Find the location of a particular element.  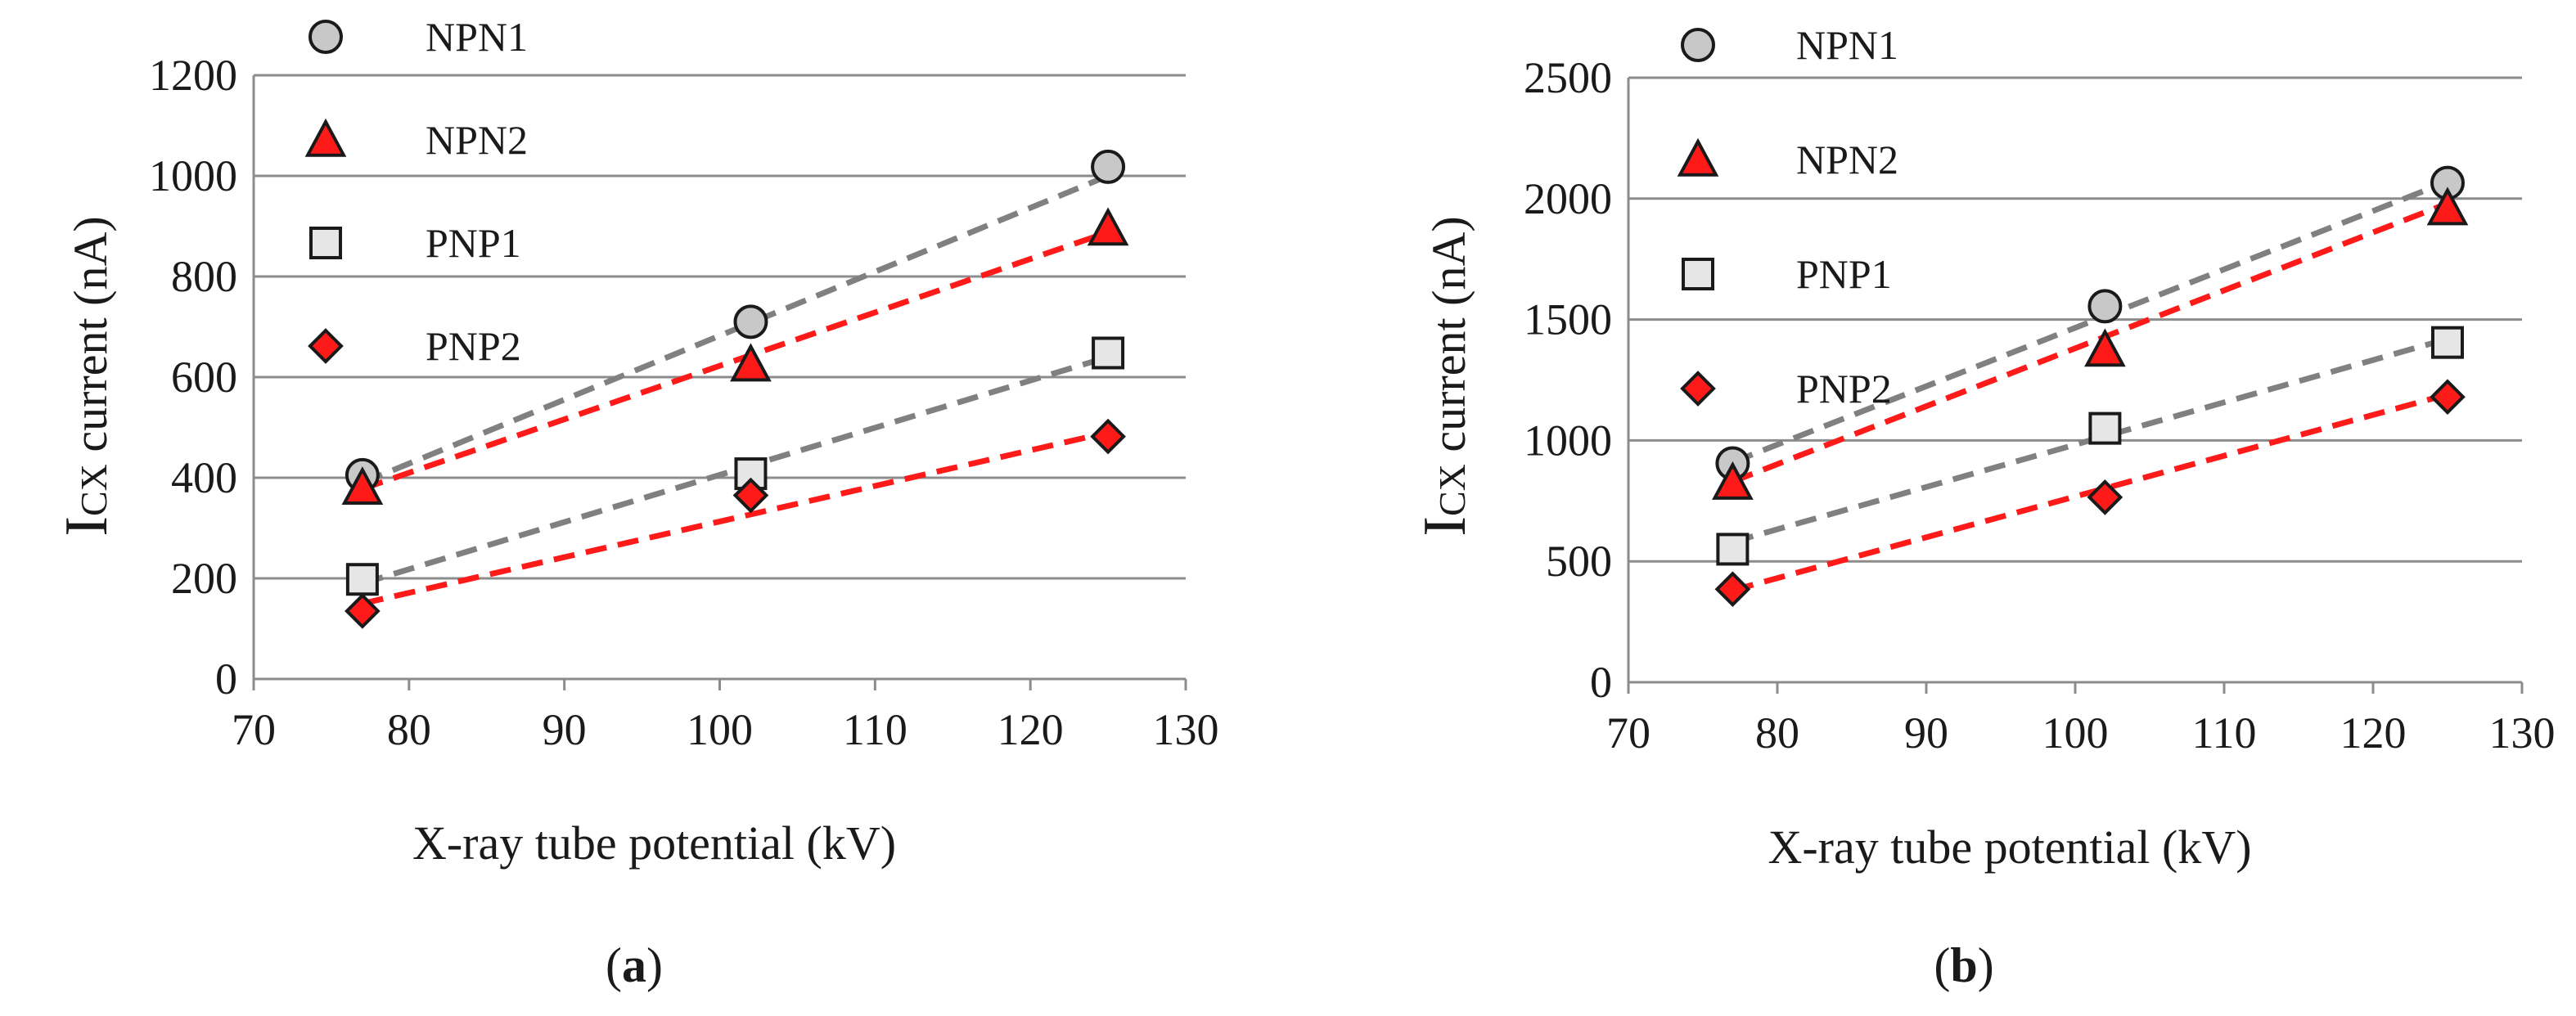

y-tick-label: 500 is located at coordinates (1579, 561).